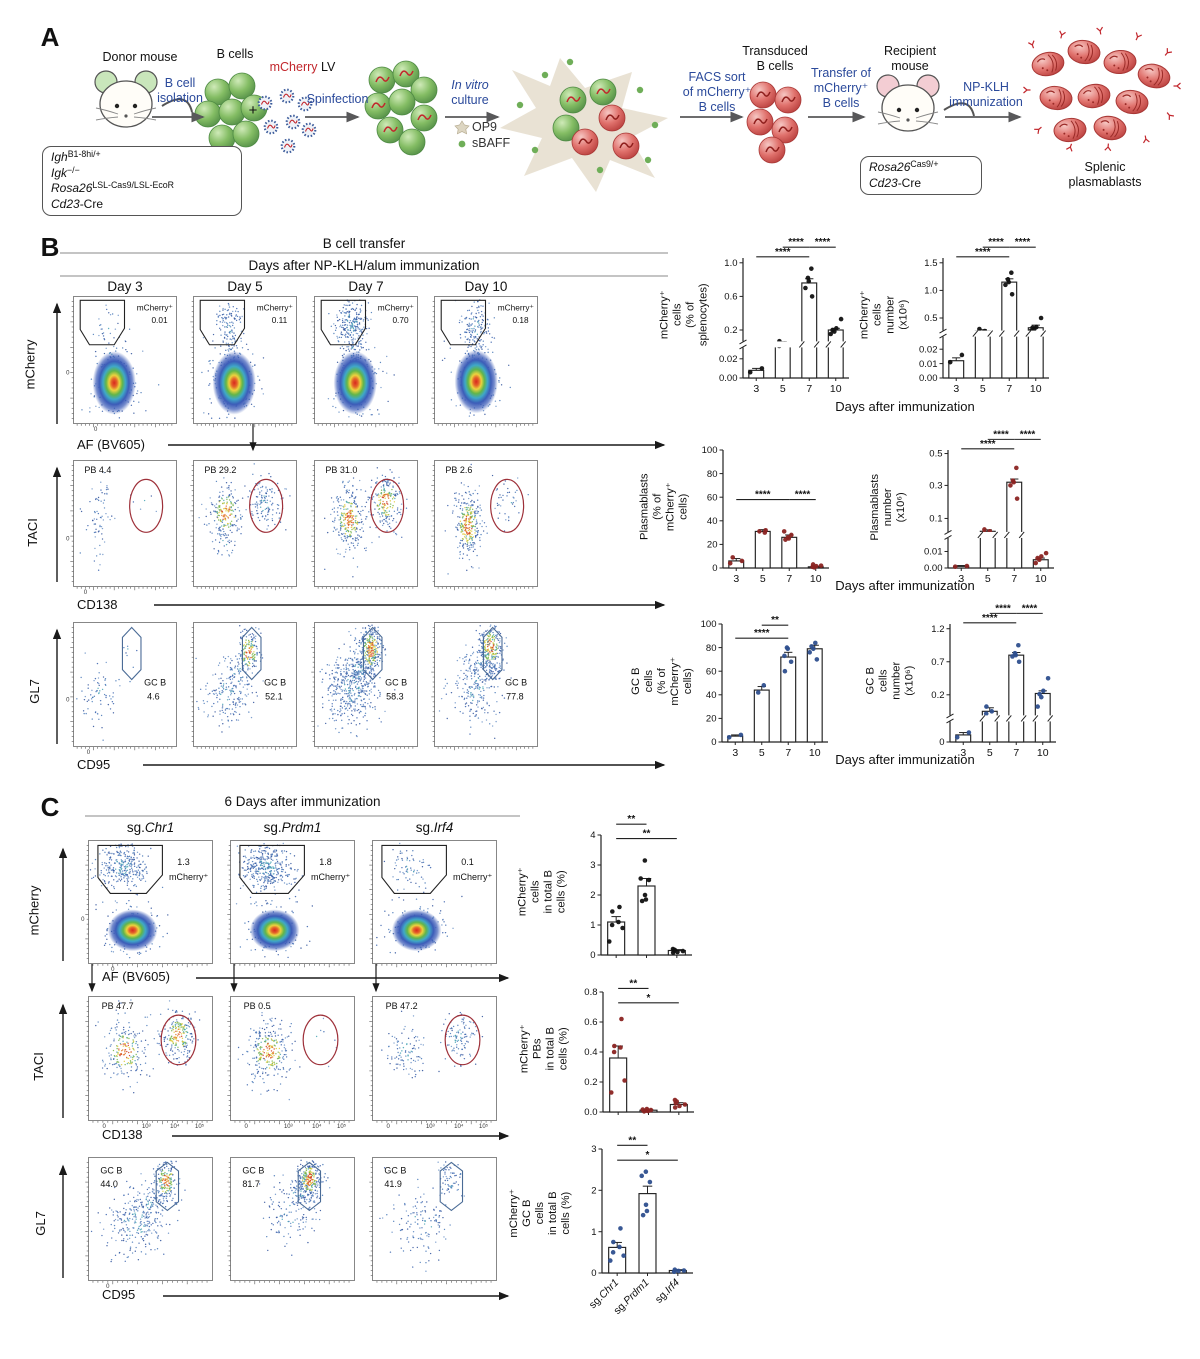  I want to click on ylabel-chart-b2: mCherry⁺ cells number (x10⁶), so click(883, 315).